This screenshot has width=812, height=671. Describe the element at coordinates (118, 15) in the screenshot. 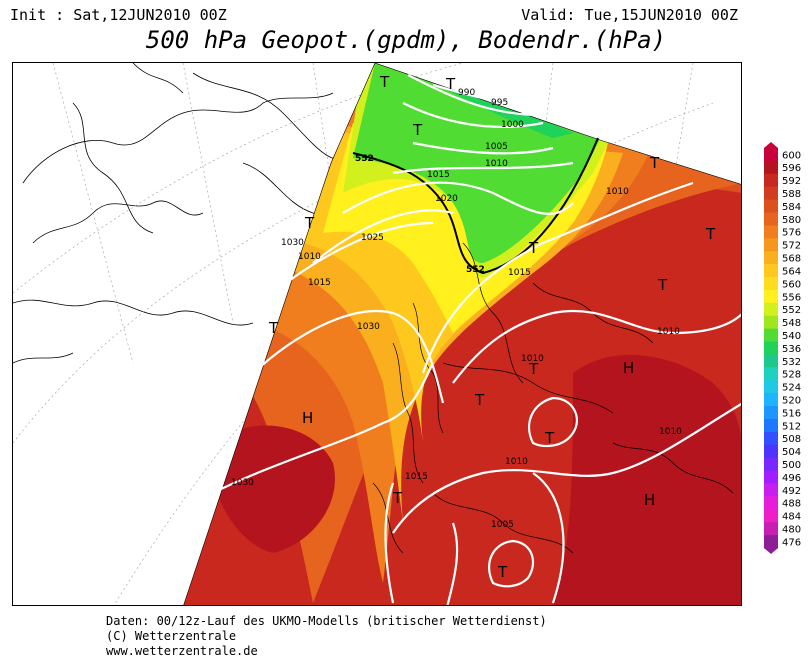

I see `init-time-label: Init : Sat,12JUN2010 00Z` at that location.